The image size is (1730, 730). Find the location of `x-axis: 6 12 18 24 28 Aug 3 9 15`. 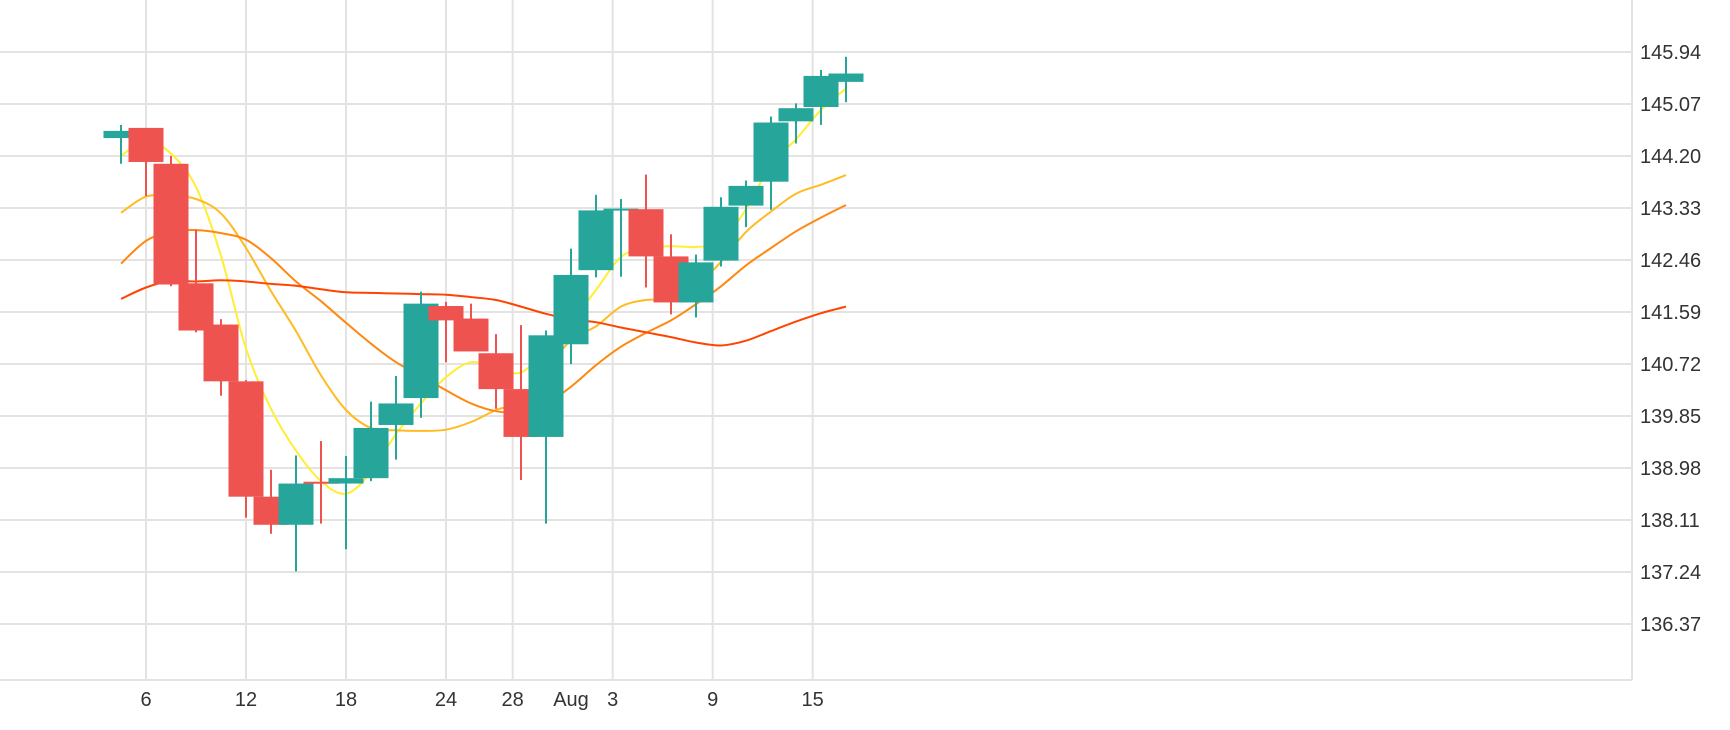

x-axis: 6 12 18 24 28 Aug 3 9 15 is located at coordinates (481, 700).